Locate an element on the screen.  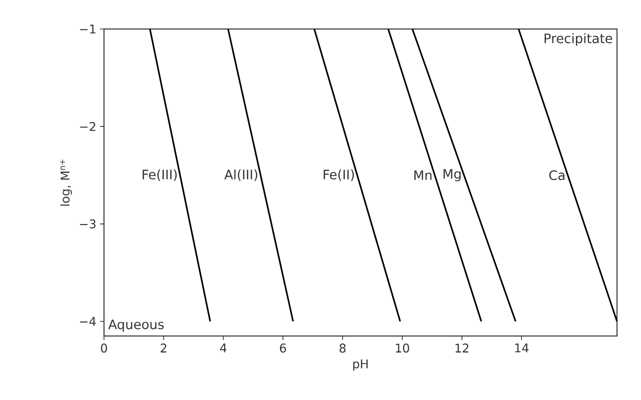
x-tick-label: 4 is located at coordinates (223, 348).